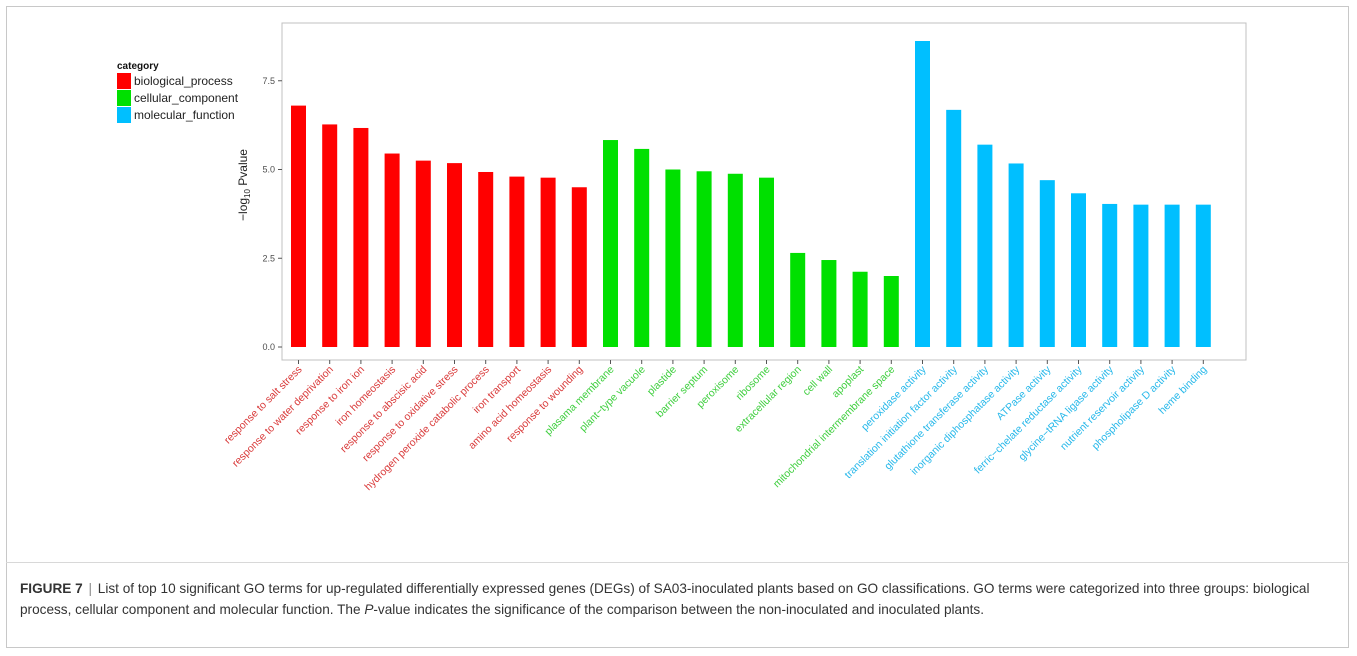 Image resolution: width=1357 pixels, height=656 pixels. What do you see at coordinates (268, 170) in the screenshot?
I see `y-tick-label: 5.0` at bounding box center [268, 170].